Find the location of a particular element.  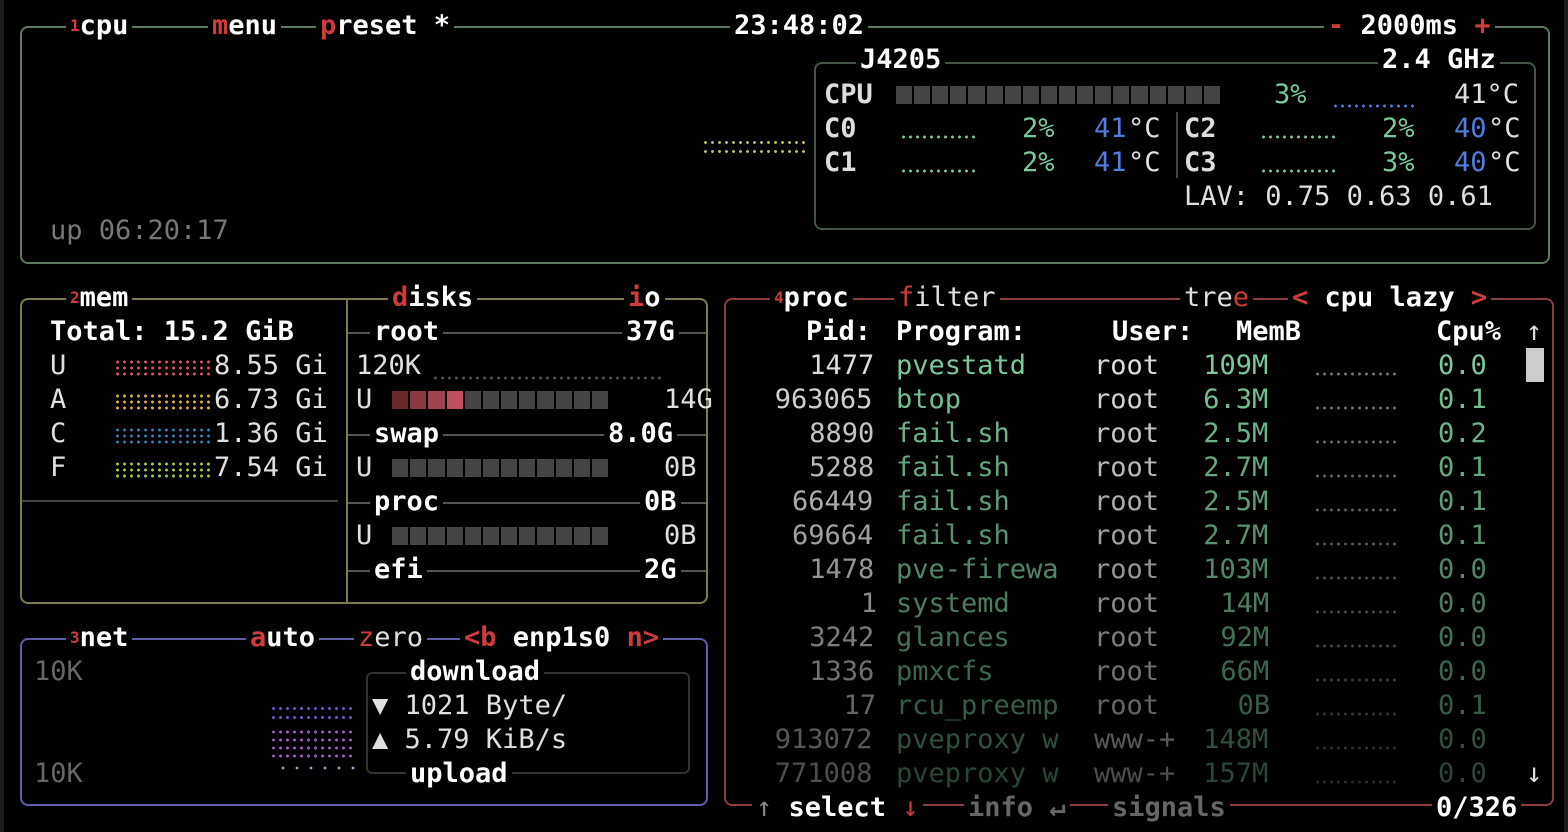

cpu-total-pct: 3% is located at coordinates (1290, 94).